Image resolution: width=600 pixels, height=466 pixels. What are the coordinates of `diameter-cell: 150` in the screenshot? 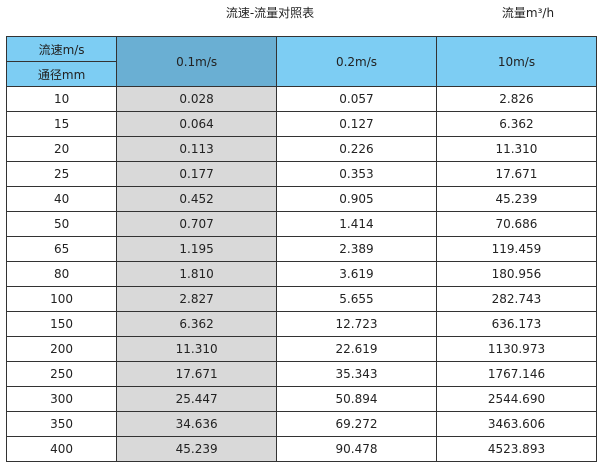 It's located at (61, 324).